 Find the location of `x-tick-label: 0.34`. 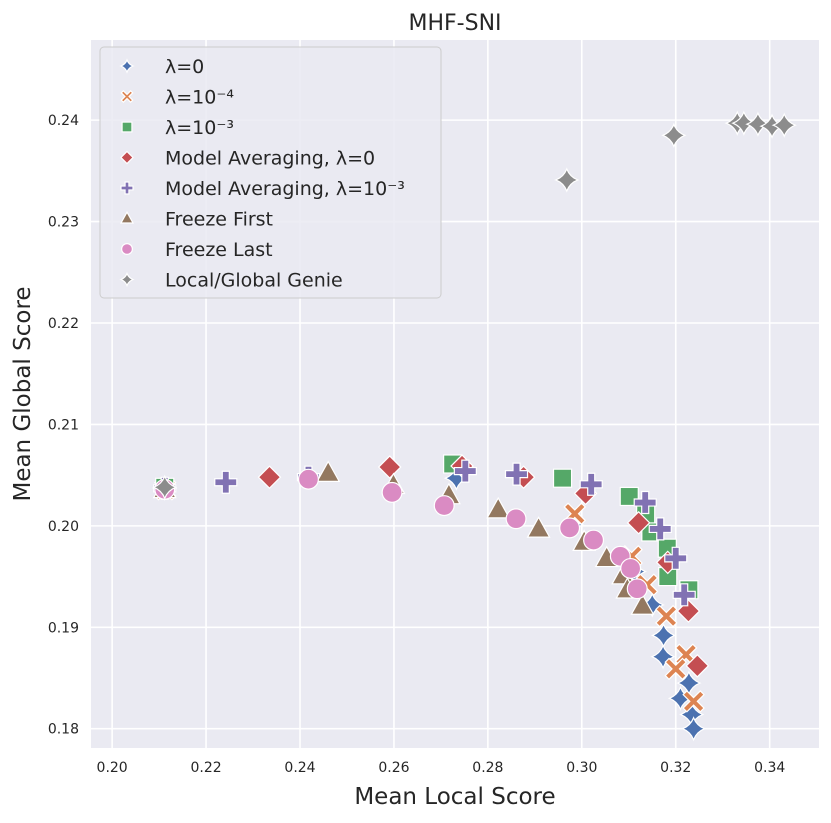

x-tick-label: 0.34 is located at coordinates (769, 768).